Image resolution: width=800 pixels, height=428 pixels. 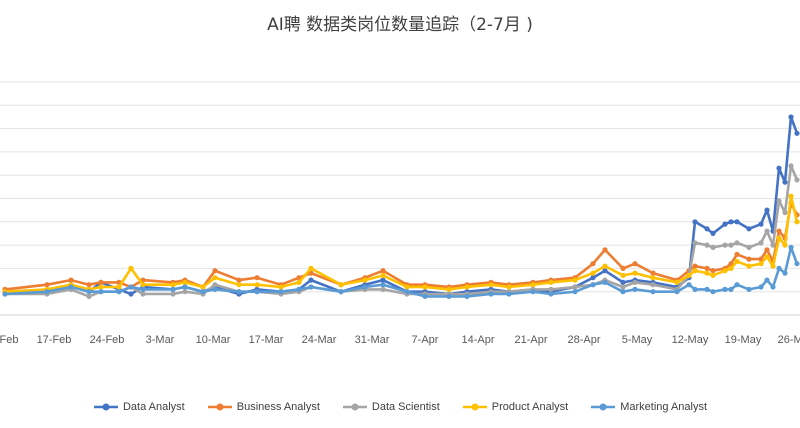 I want to click on legend-label: Product Analyst, so click(x=530, y=407).